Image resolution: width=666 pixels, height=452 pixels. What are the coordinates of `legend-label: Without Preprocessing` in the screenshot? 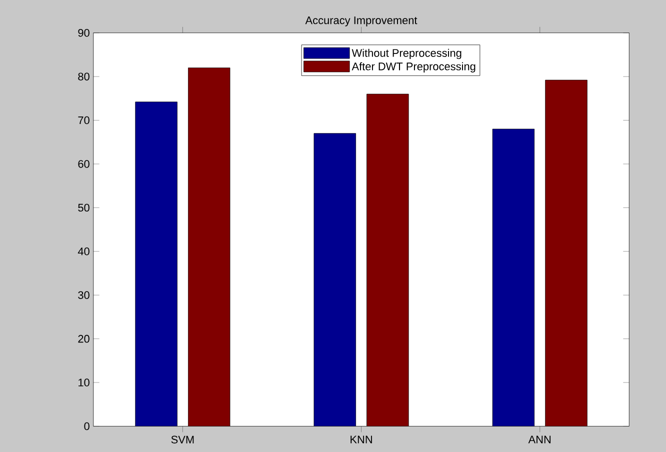 It's located at (407, 53).